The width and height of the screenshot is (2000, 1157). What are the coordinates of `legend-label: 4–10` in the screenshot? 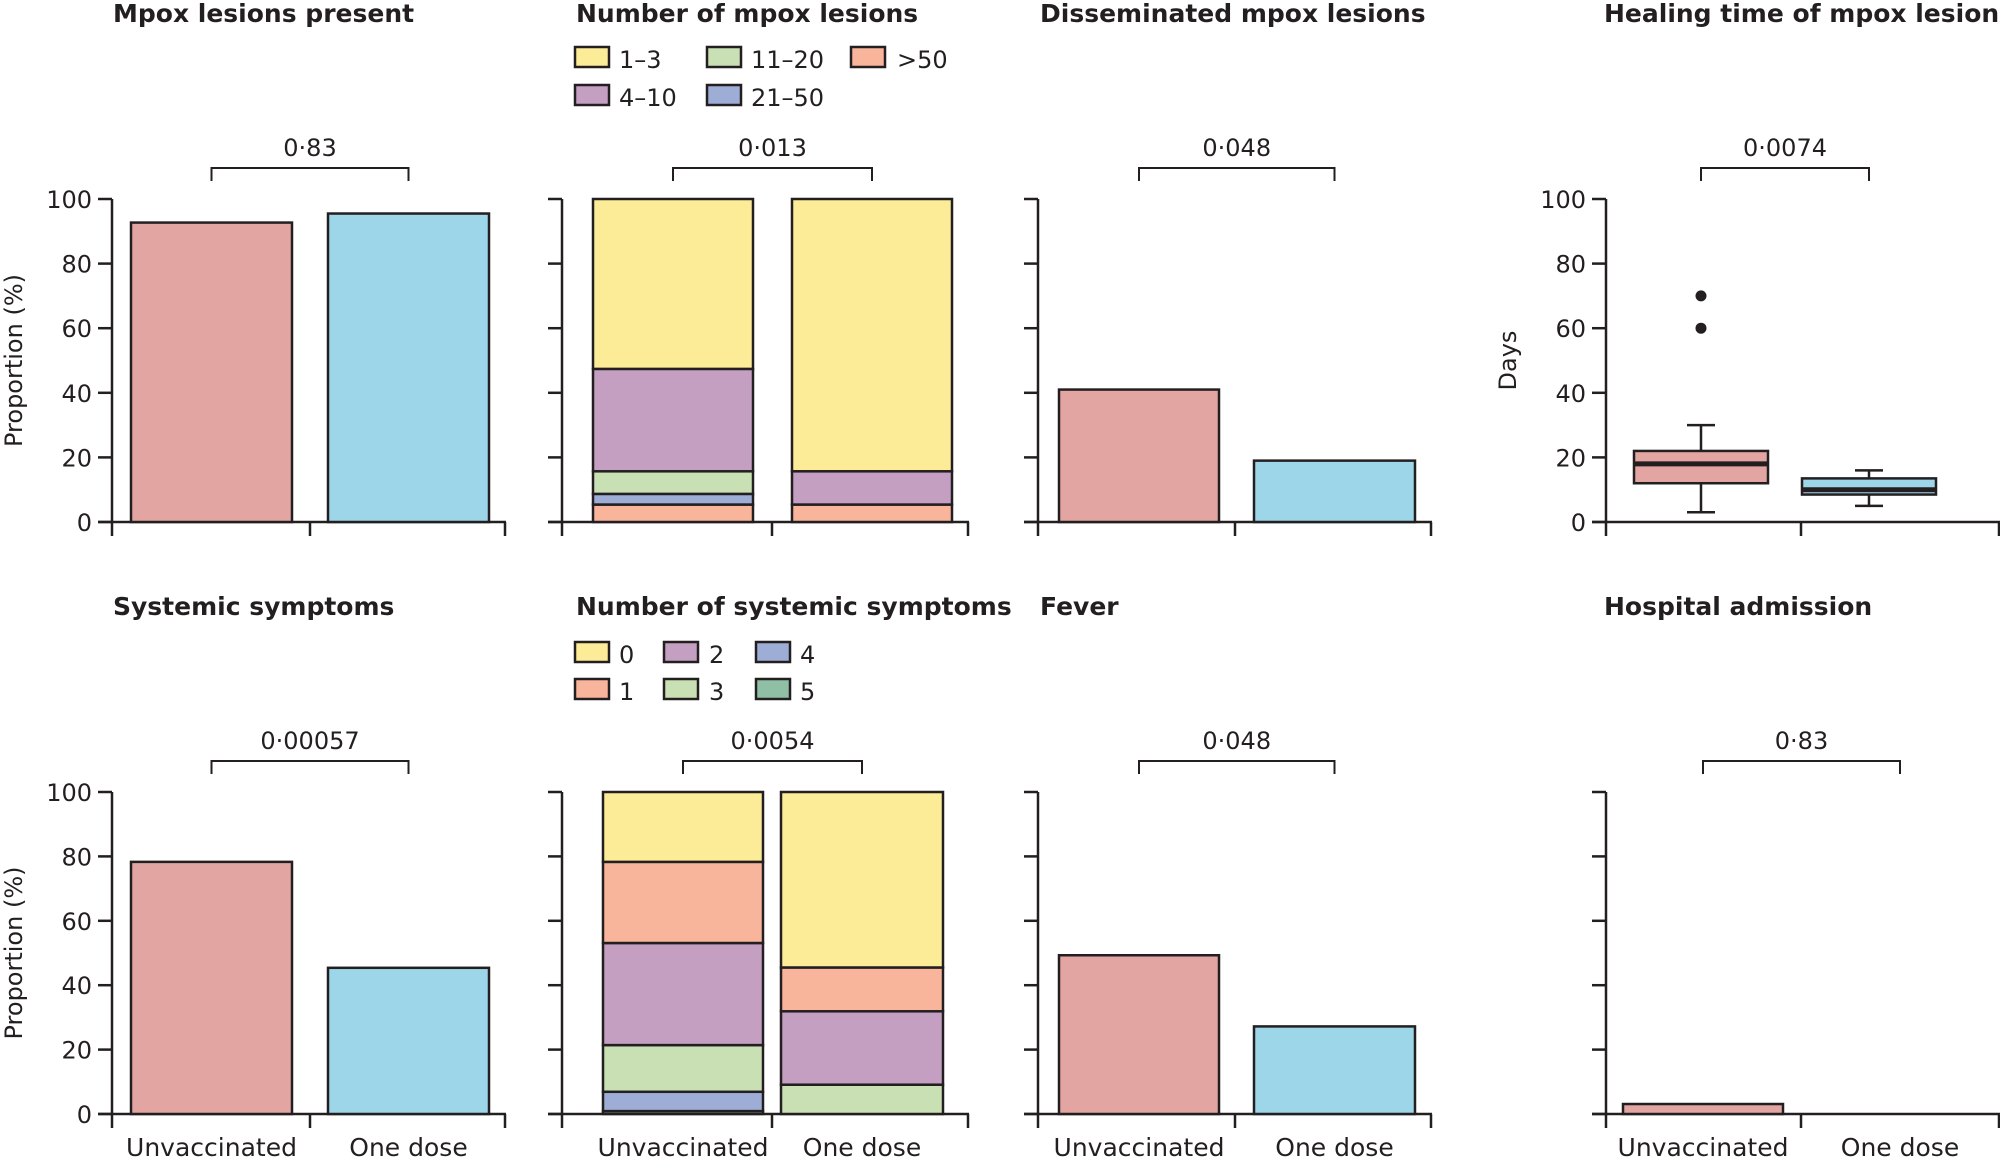 It's located at (648, 98).